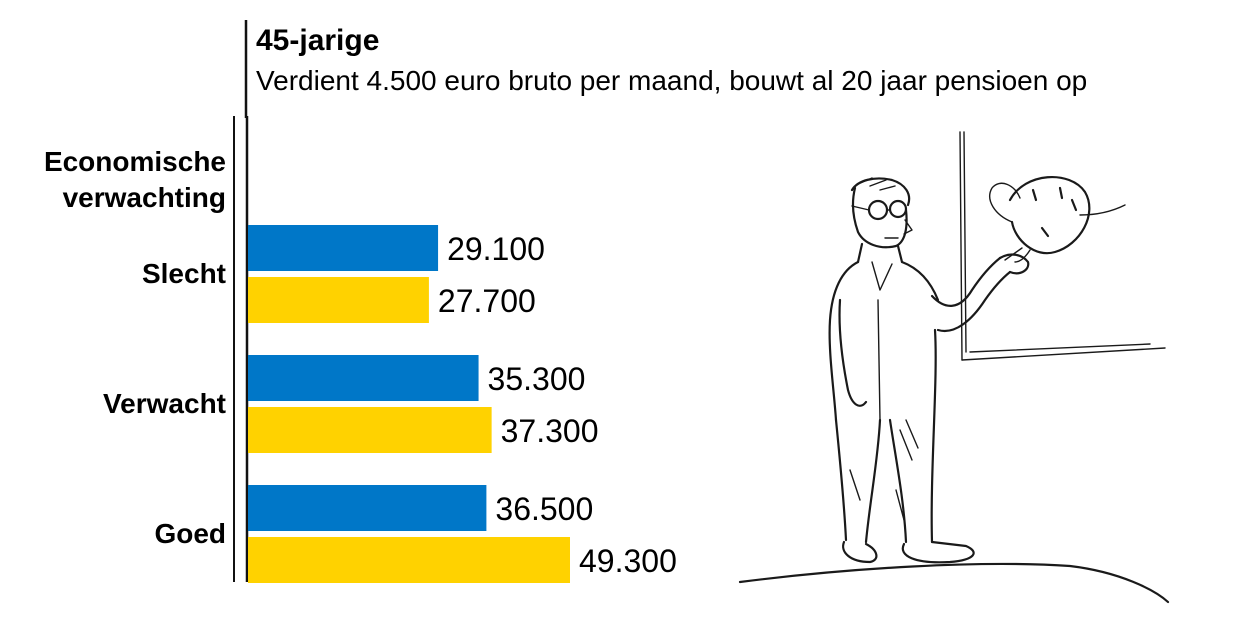 This screenshot has width=1240, height=626. Describe the element at coordinates (190, 533) in the screenshot. I see `category-label-goed: Goed` at that location.